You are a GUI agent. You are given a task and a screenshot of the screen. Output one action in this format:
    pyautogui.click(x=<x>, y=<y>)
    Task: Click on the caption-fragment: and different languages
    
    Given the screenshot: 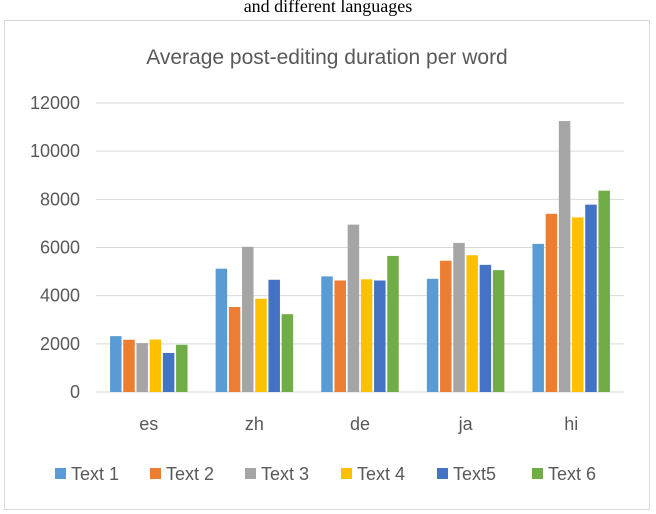 What is the action you would take?
    pyautogui.click(x=328, y=8)
    